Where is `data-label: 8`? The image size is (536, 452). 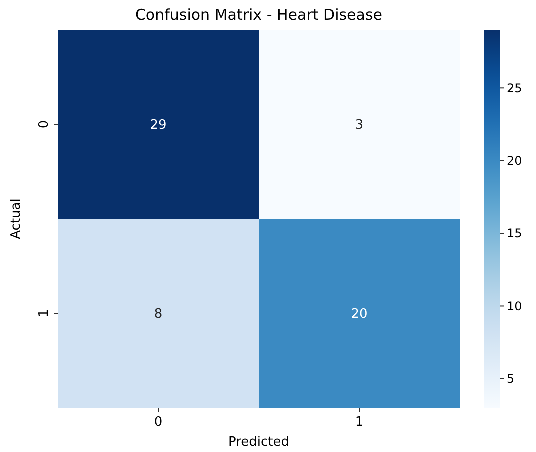 data-label: 8 is located at coordinates (158, 314).